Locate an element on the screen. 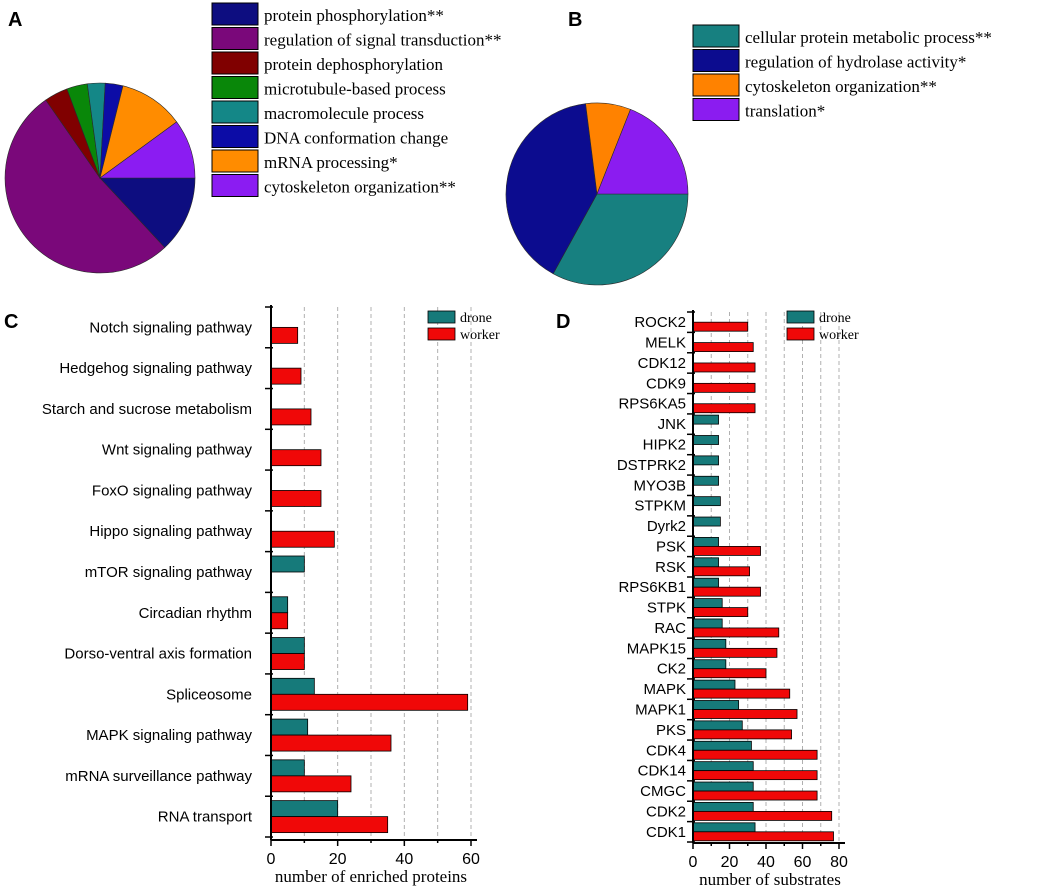 The width and height of the screenshot is (1052, 892). category-label: MAPK is located at coordinates (664, 689).